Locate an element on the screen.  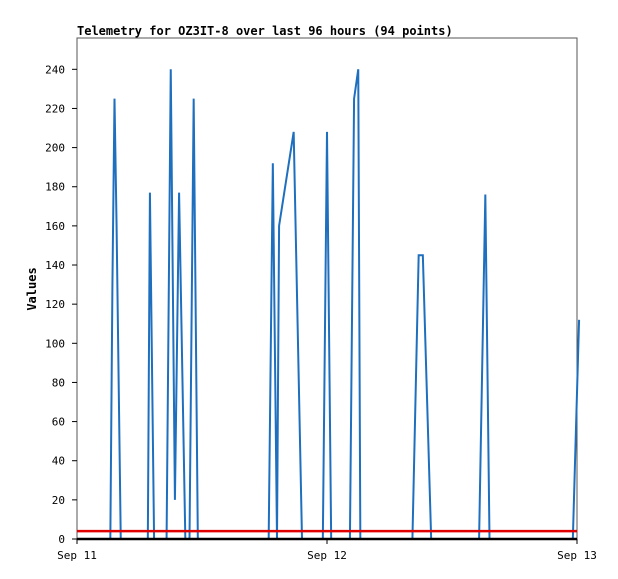
y-tick-label: 100 is located at coordinates (55, 343).